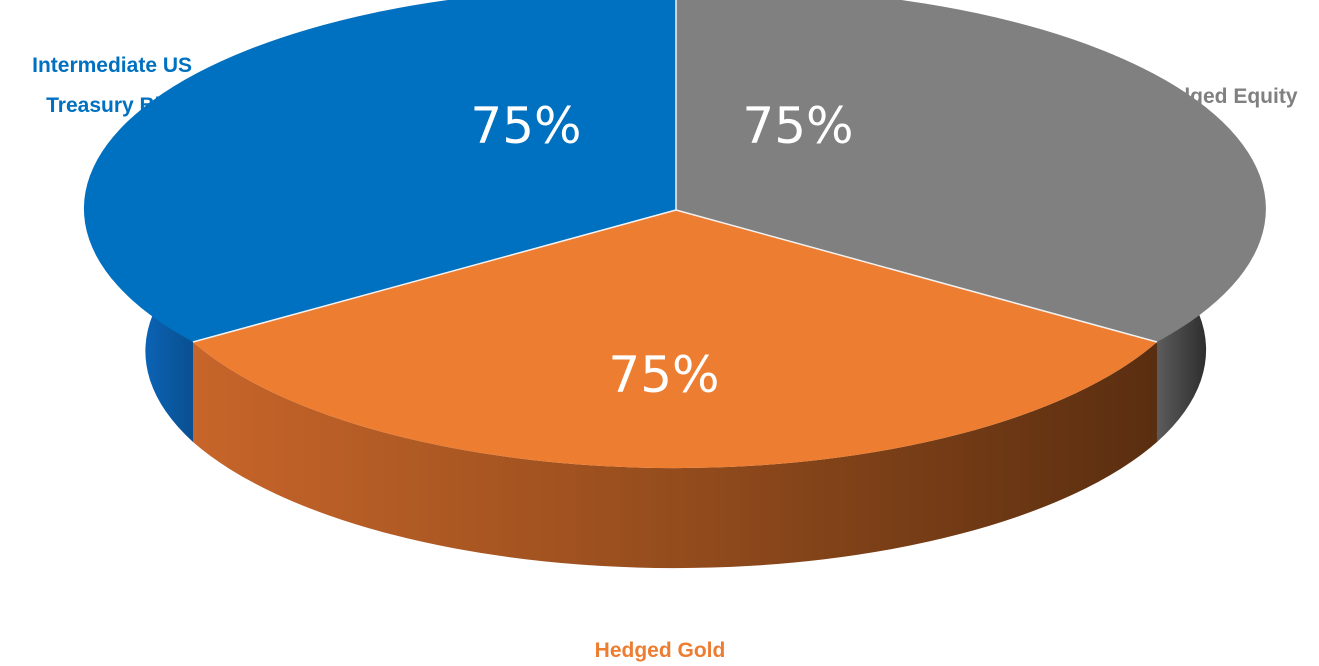 Image resolution: width=1319 pixels, height=666 pixels. What do you see at coordinates (661, 250) in the screenshot?
I see `value-labels: 75% 75% 75%` at bounding box center [661, 250].